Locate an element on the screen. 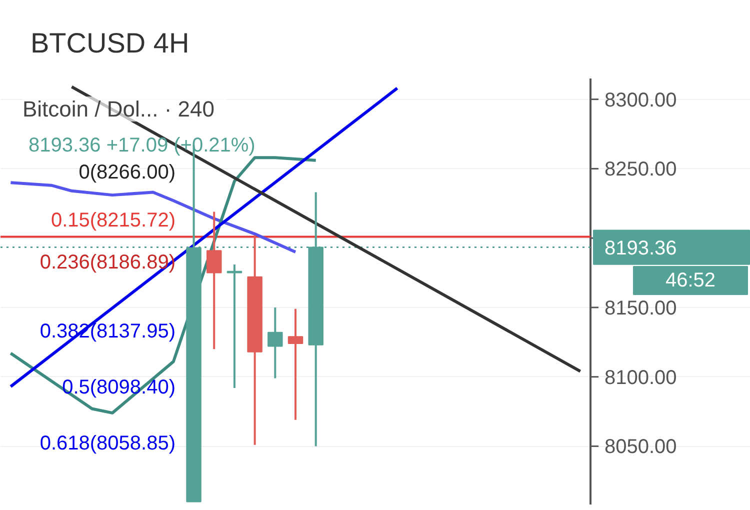 This screenshot has width=750, height=510. text: 46:52 is located at coordinates (690, 281).